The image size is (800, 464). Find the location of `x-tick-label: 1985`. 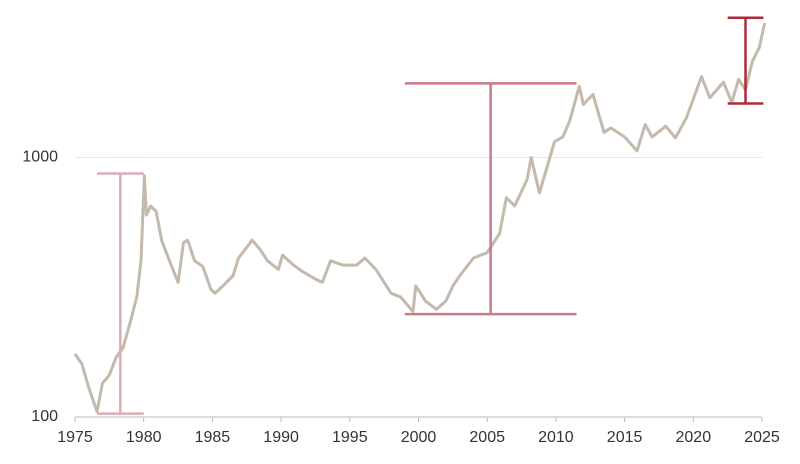

x-tick-label: 1985 is located at coordinates (213, 437).